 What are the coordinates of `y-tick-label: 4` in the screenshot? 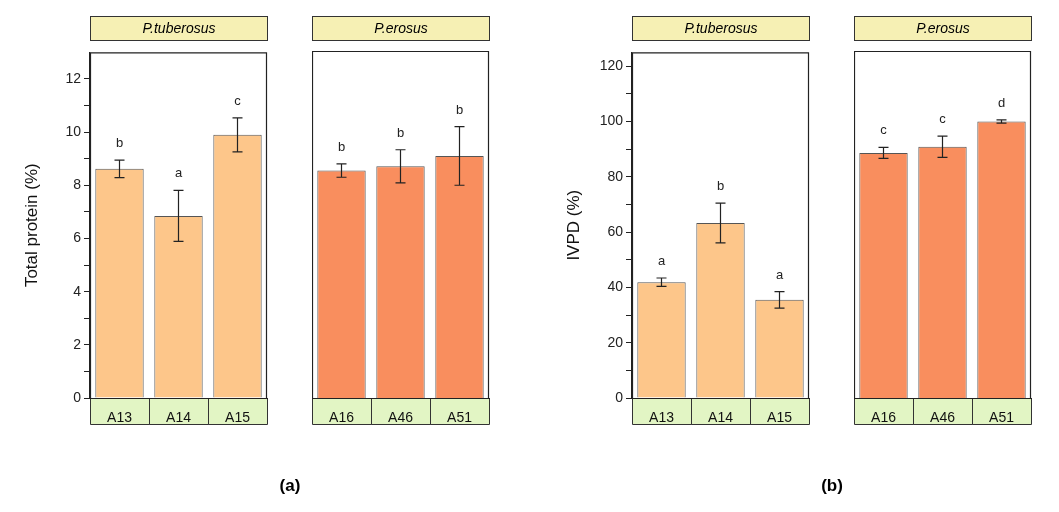 It's located at (77, 290).